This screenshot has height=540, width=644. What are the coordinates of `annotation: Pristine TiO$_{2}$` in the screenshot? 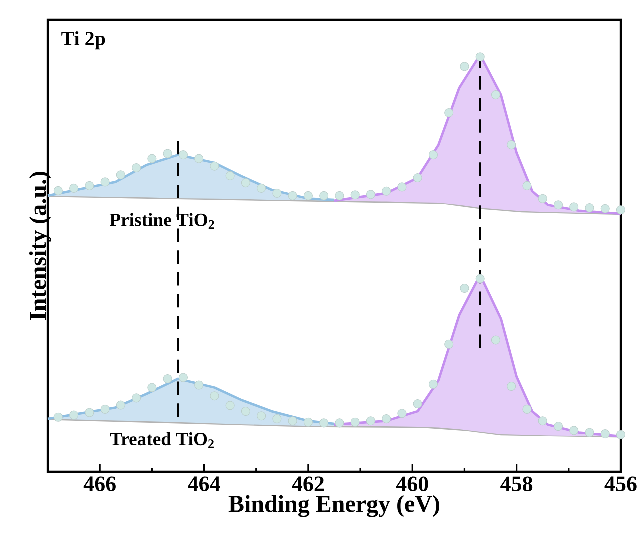 It's located at (162, 221).